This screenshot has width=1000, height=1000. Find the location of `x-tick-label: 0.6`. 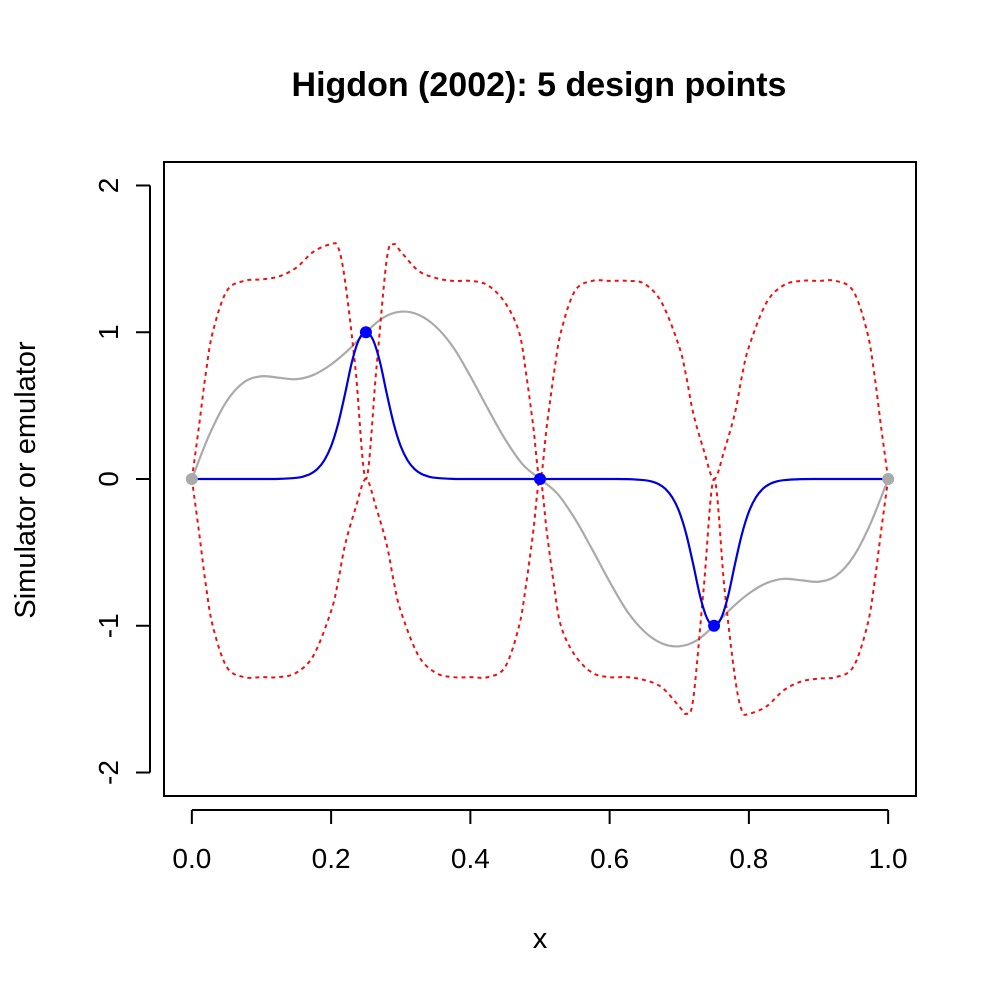

x-tick-label: 0.6 is located at coordinates (609, 858).